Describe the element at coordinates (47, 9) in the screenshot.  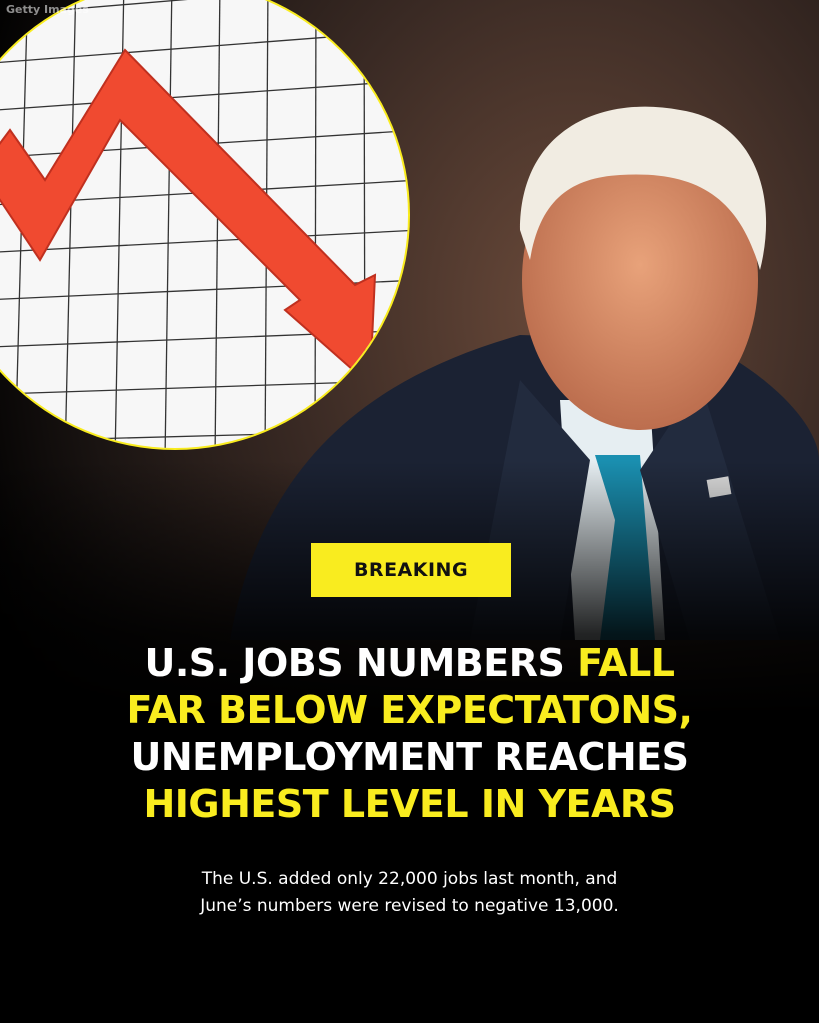
I see `photo-credit: Getty Images` at that location.